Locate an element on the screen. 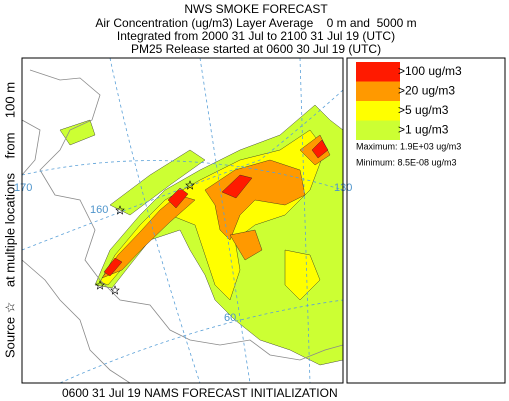 The width and height of the screenshot is (509, 401). legend-label: >1 ug/m3 is located at coordinates (423, 130).